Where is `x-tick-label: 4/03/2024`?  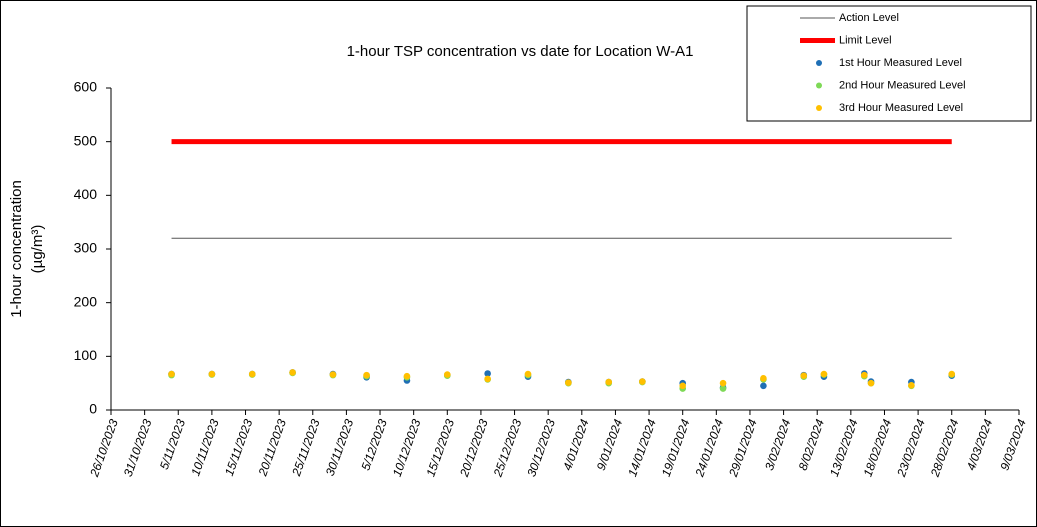
x-tick-label: 4/03/2024 is located at coordinates (980, 444).